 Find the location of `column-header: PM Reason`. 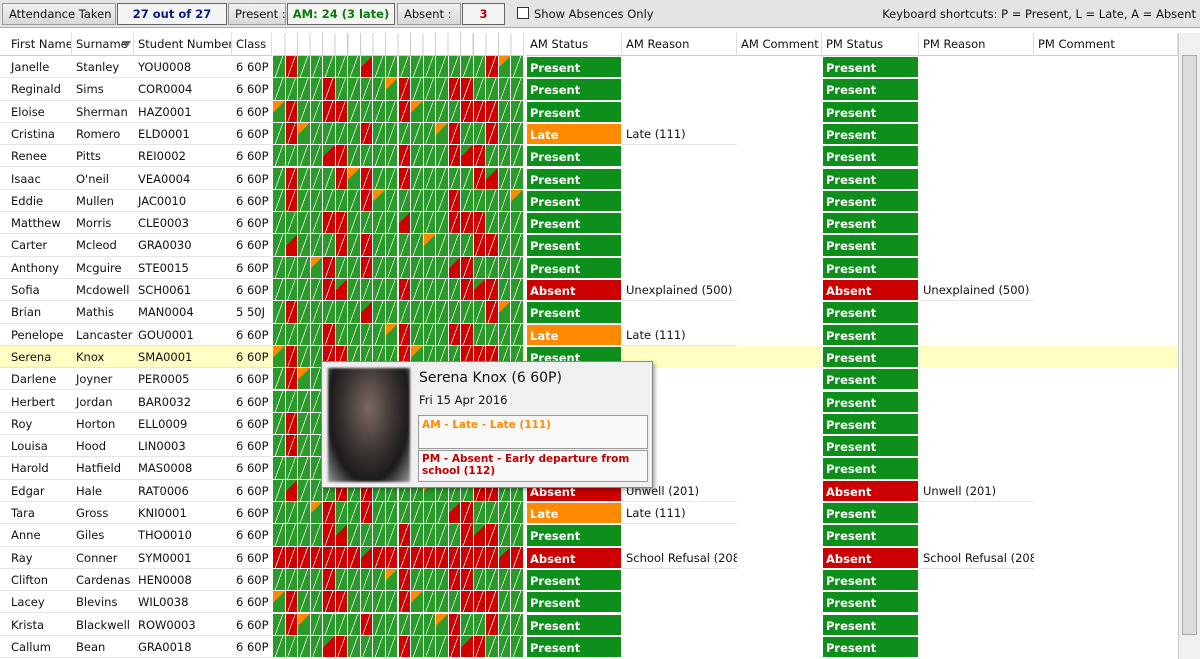

column-header: PM Reason is located at coordinates (976, 44).